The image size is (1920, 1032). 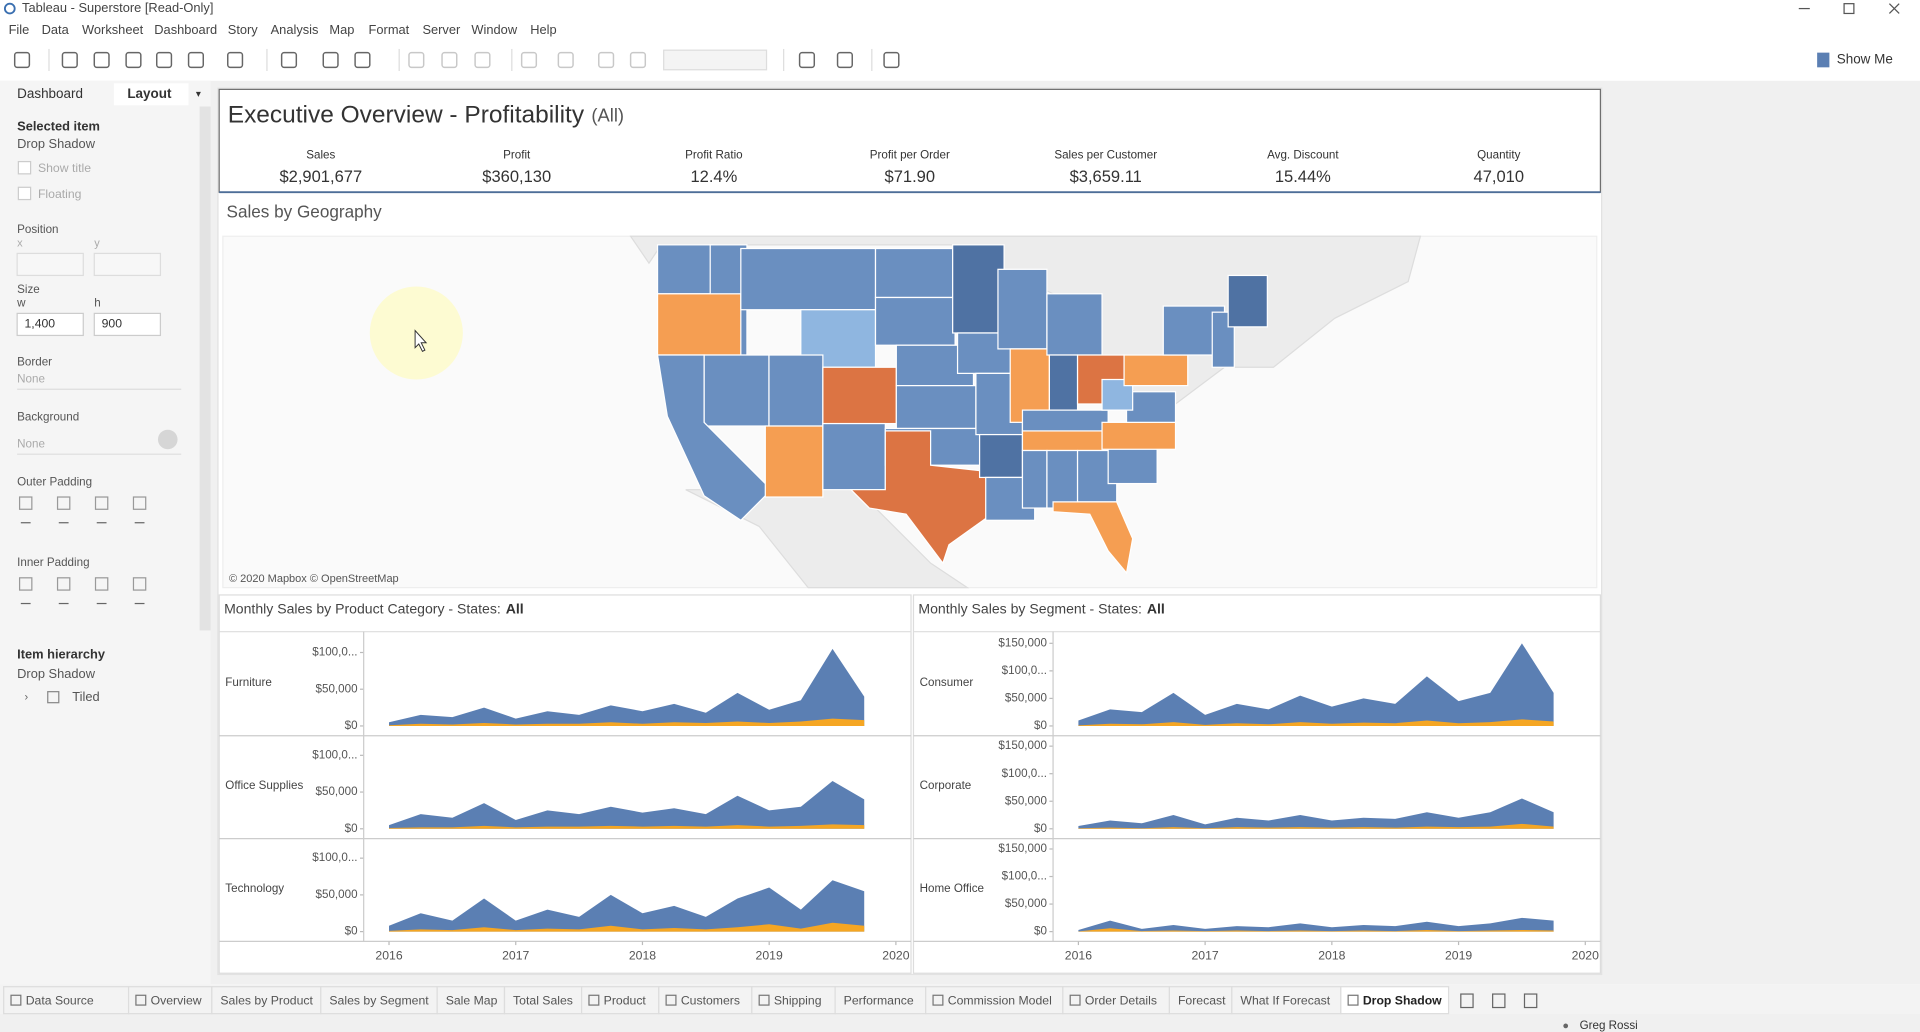 What do you see at coordinates (1823, 60) in the screenshot?
I see `show-me-icon` at bounding box center [1823, 60].